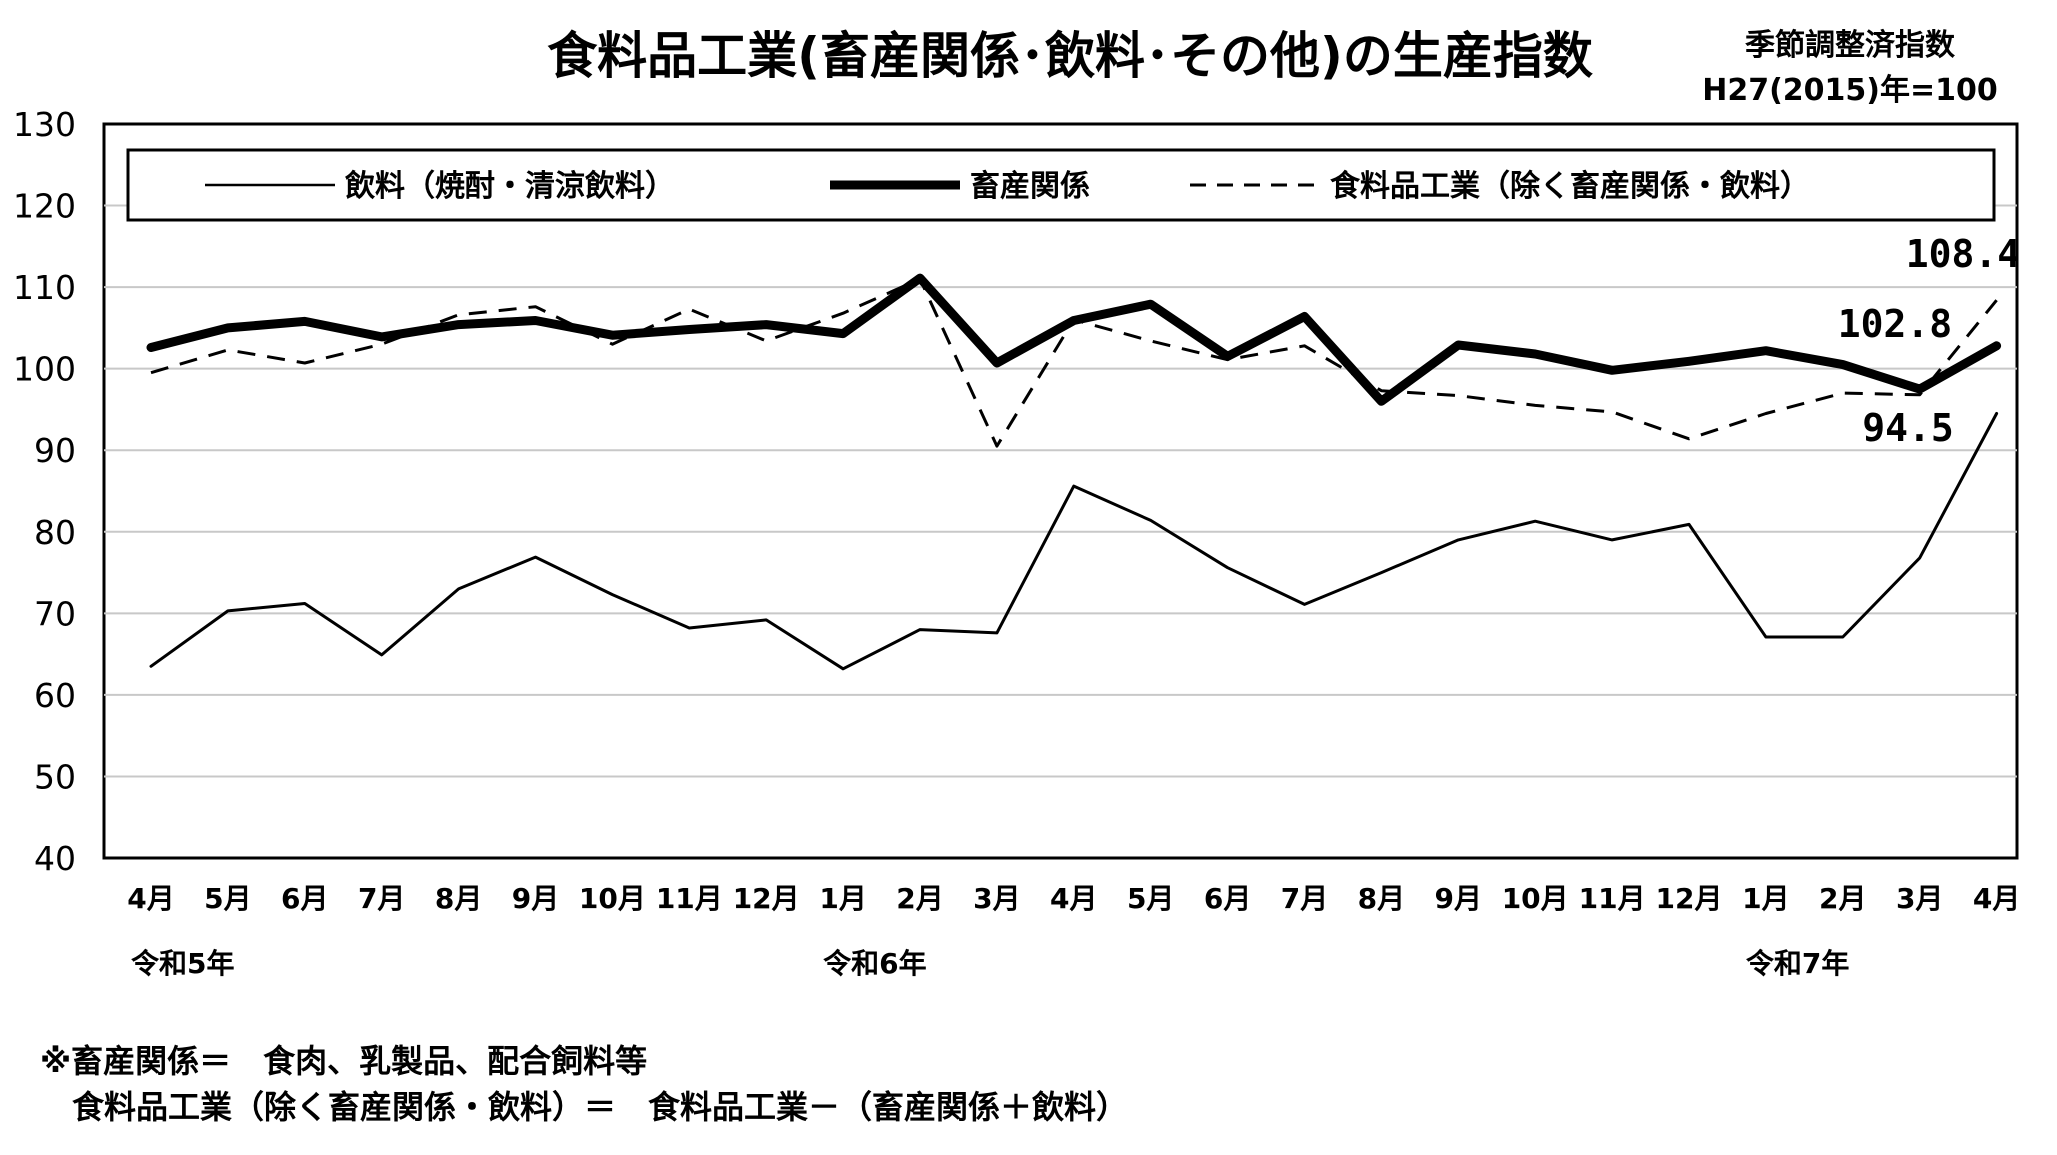 The width and height of the screenshot is (2057, 1155). What do you see at coordinates (55, 695) in the screenshot?
I see `y-tick-label: 60` at bounding box center [55, 695].